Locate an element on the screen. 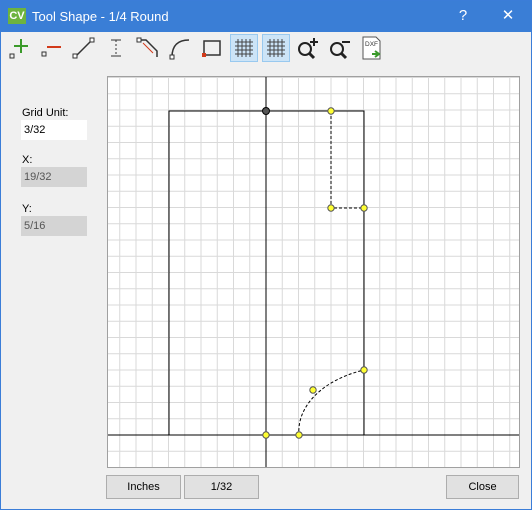  export-dxf-button: DXF is located at coordinates (372, 48).